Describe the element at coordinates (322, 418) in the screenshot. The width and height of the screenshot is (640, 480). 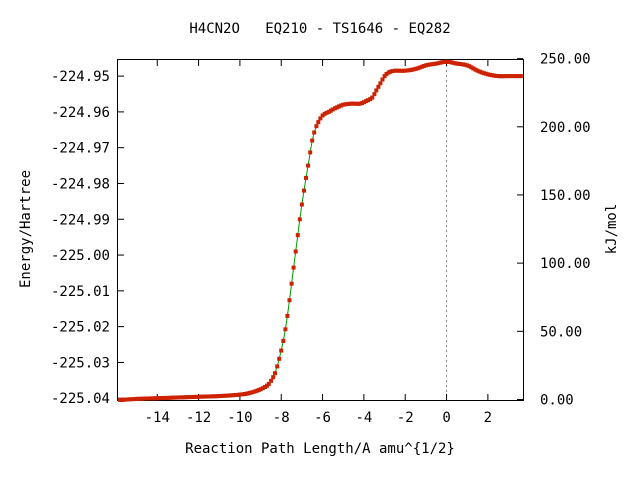
I see `x-tick-label: -6` at that location.